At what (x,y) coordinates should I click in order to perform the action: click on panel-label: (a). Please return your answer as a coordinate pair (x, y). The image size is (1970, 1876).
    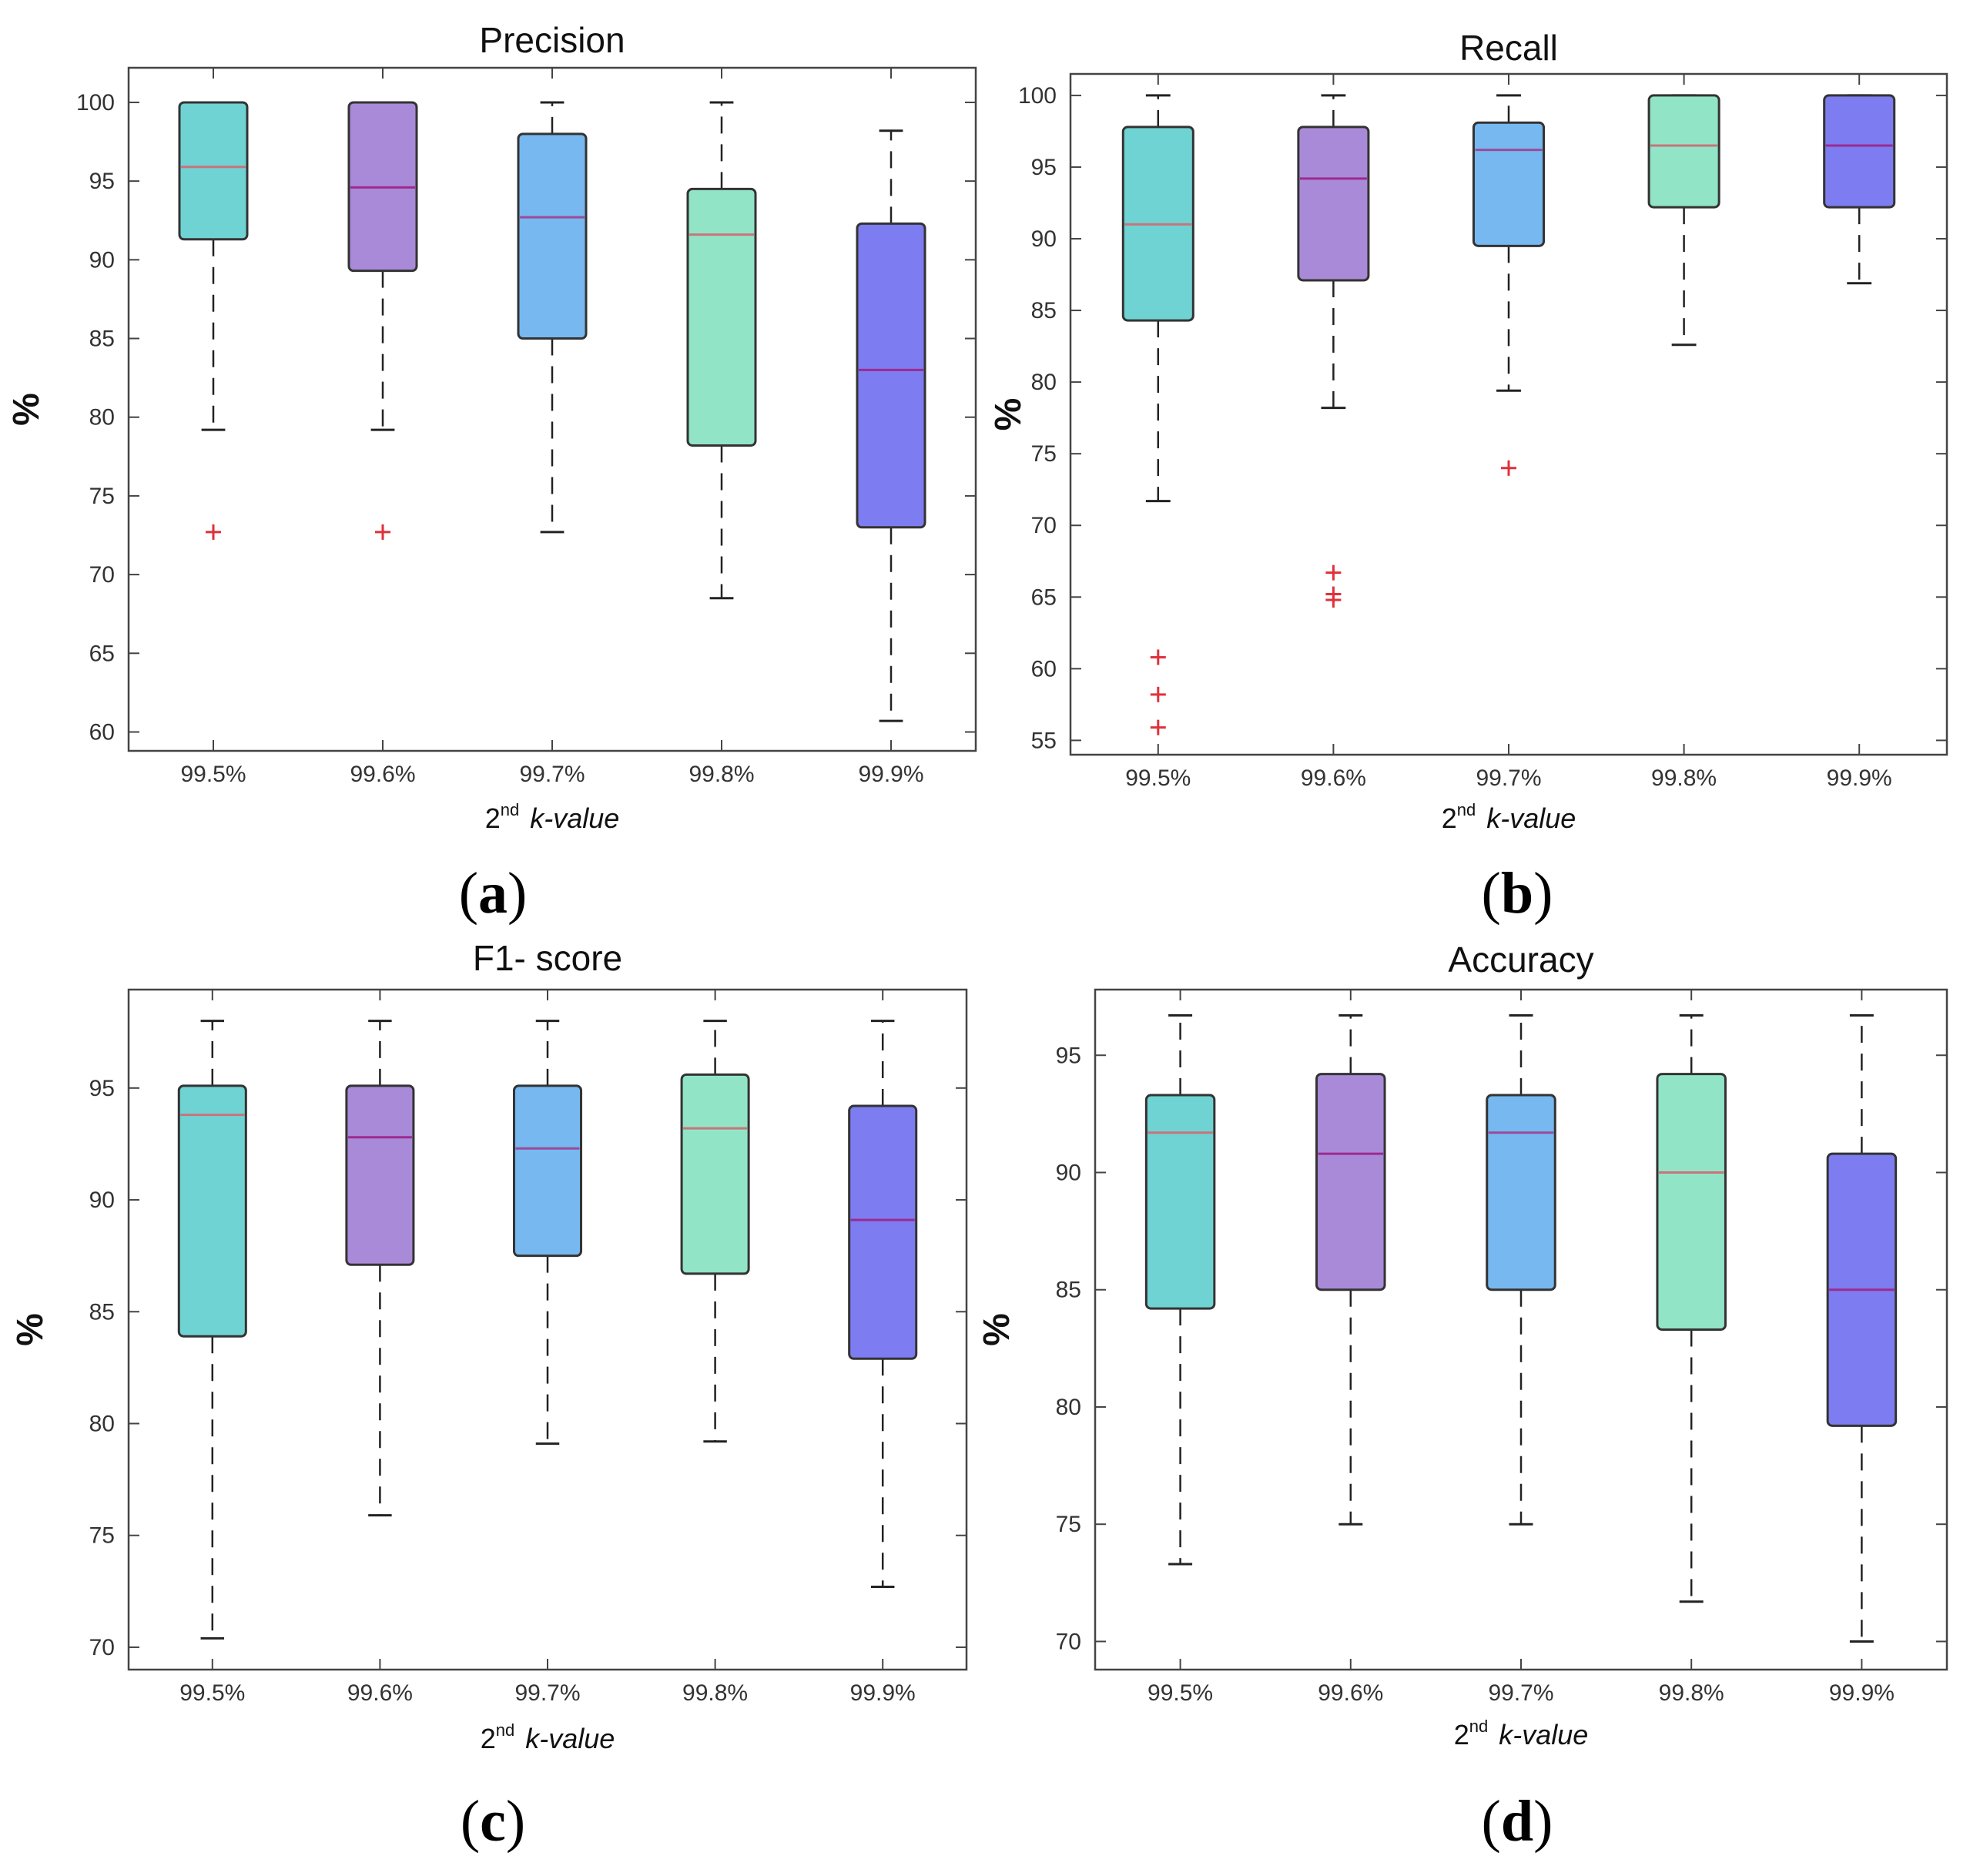
    Looking at the image, I should click on (494, 893).